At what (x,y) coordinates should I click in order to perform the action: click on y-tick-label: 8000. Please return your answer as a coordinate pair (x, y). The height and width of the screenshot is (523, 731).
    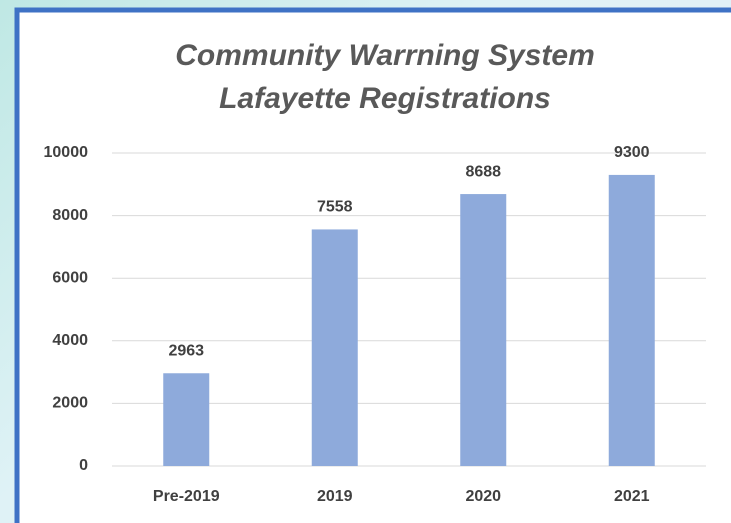
    Looking at the image, I should click on (70, 215).